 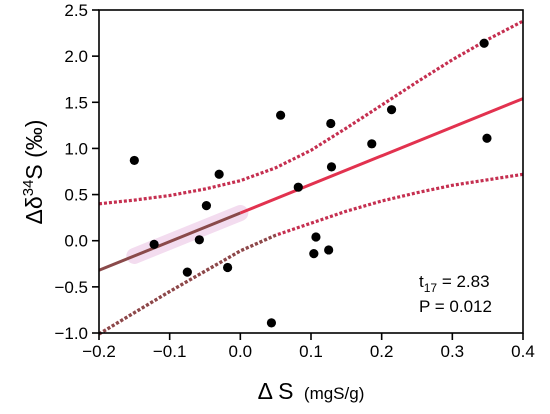 I want to click on regression-line, so click(x=381, y=156).